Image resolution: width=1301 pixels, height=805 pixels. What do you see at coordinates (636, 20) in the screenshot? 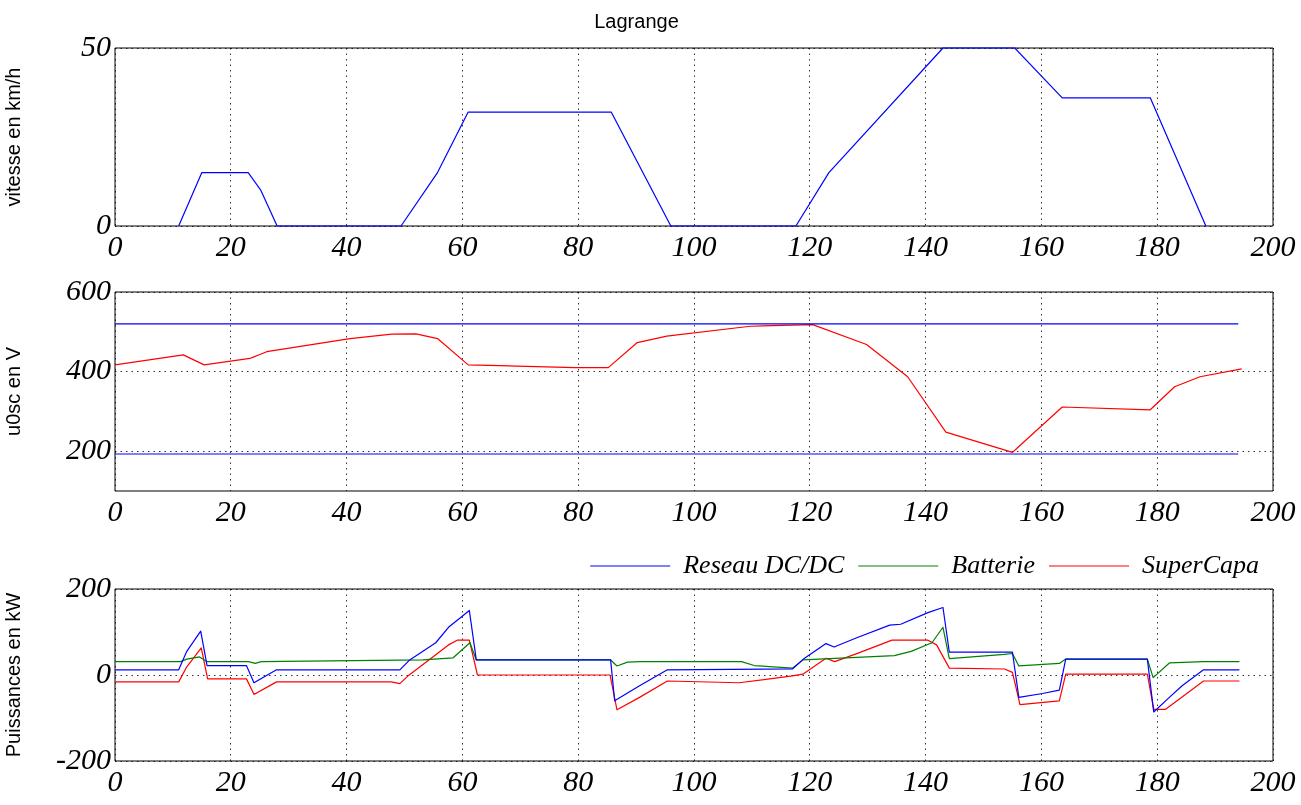
I see `chart-title: Lagrange` at bounding box center [636, 20].